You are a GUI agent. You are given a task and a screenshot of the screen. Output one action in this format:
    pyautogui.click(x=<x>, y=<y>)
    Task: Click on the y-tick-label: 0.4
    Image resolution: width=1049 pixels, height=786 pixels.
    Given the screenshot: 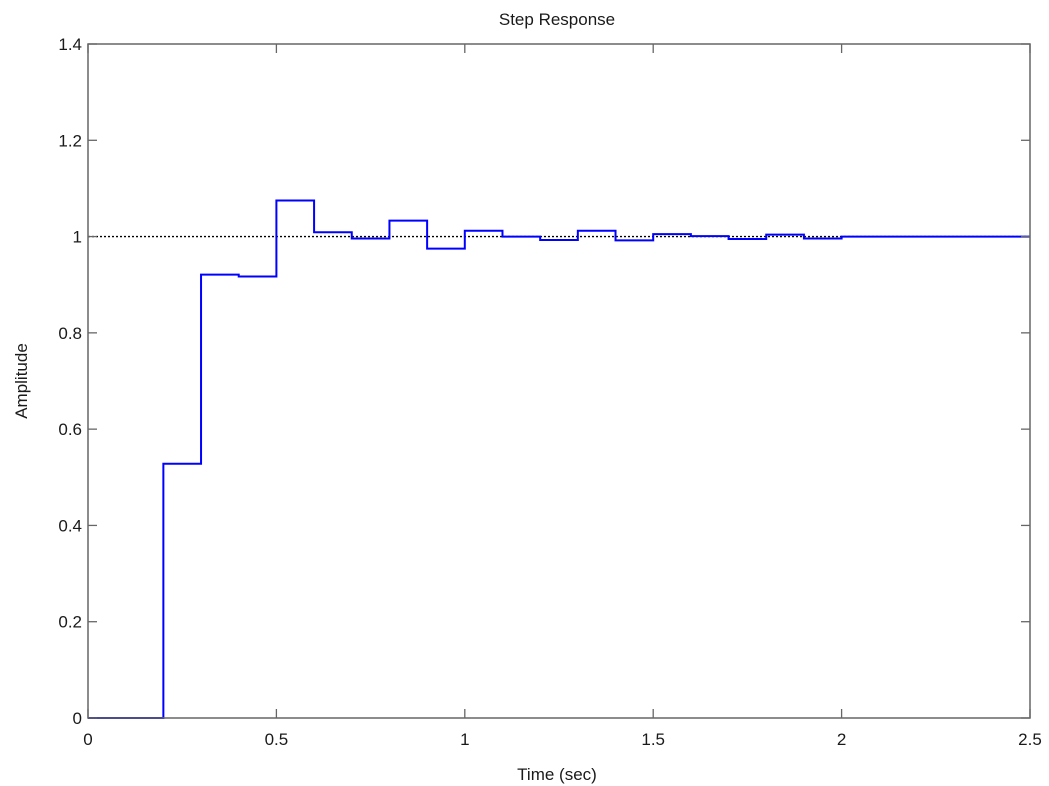 What is the action you would take?
    pyautogui.click(x=70, y=525)
    